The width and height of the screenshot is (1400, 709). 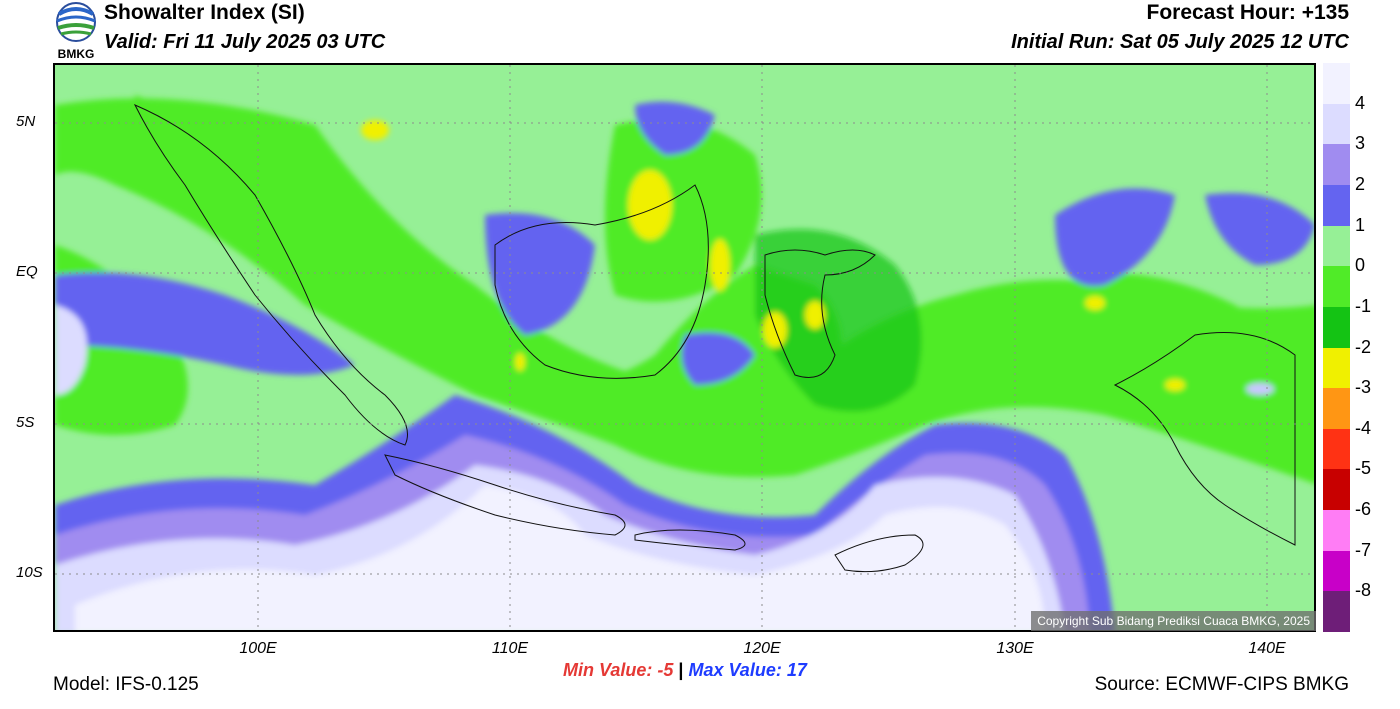 I want to click on initial-run: Initial Run: Sat 05 July 2025 12 UTC, so click(x=1180, y=42).